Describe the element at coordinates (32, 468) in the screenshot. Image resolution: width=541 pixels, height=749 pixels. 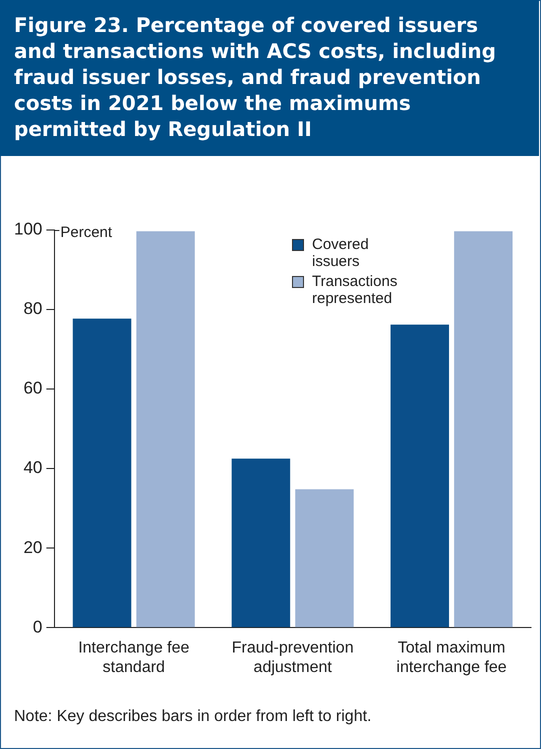
I see `y-tick-label: 40` at that location.